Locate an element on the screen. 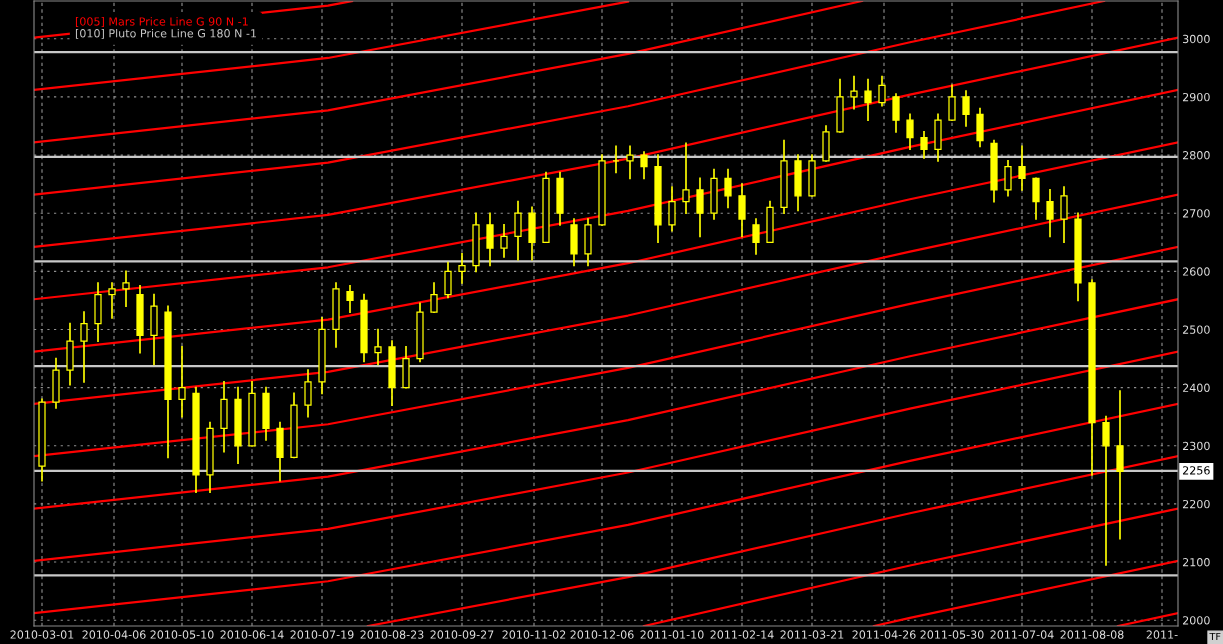  y-tick-label: 2100 is located at coordinates (1196, 562).